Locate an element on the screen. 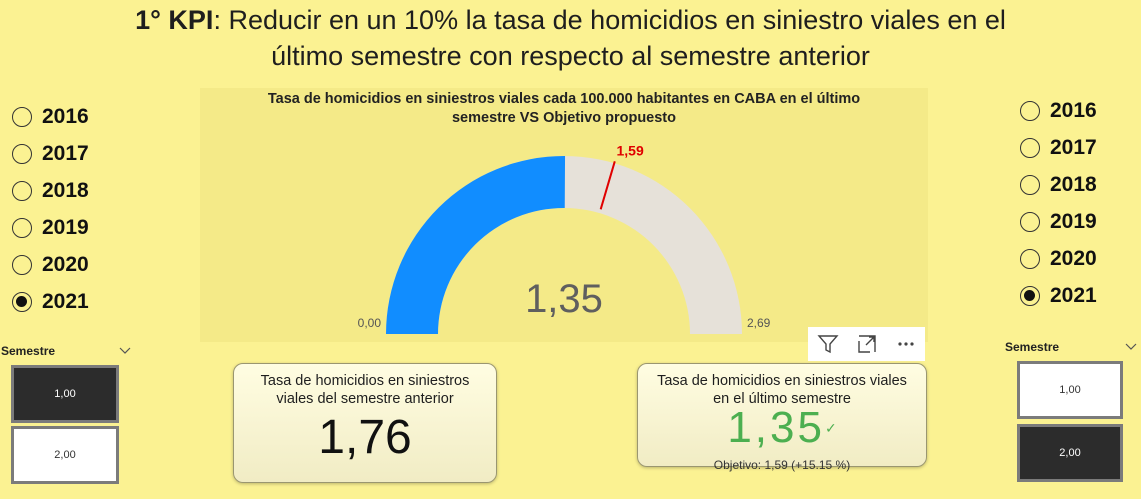  left-year-slicer: 2016 2017 2018 2019 2020 2021 is located at coordinates (50, 209).